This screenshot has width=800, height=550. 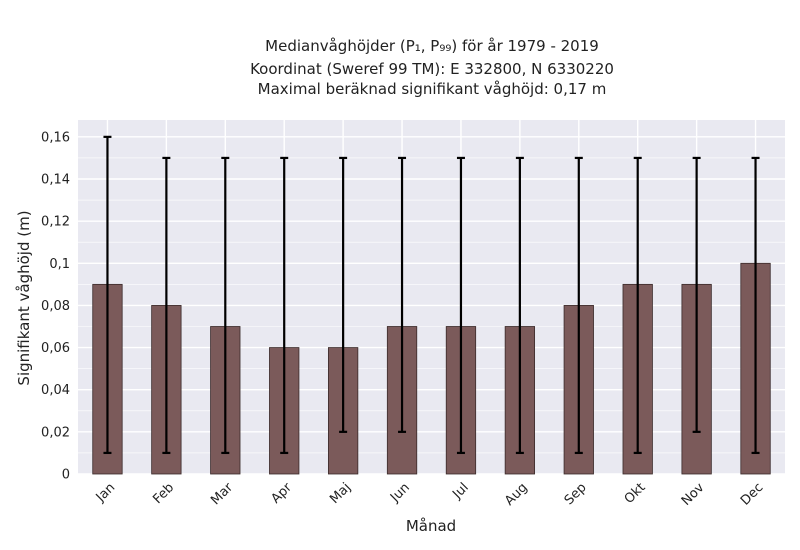 I want to click on y-tick-label: 0,08, so click(x=55, y=306).